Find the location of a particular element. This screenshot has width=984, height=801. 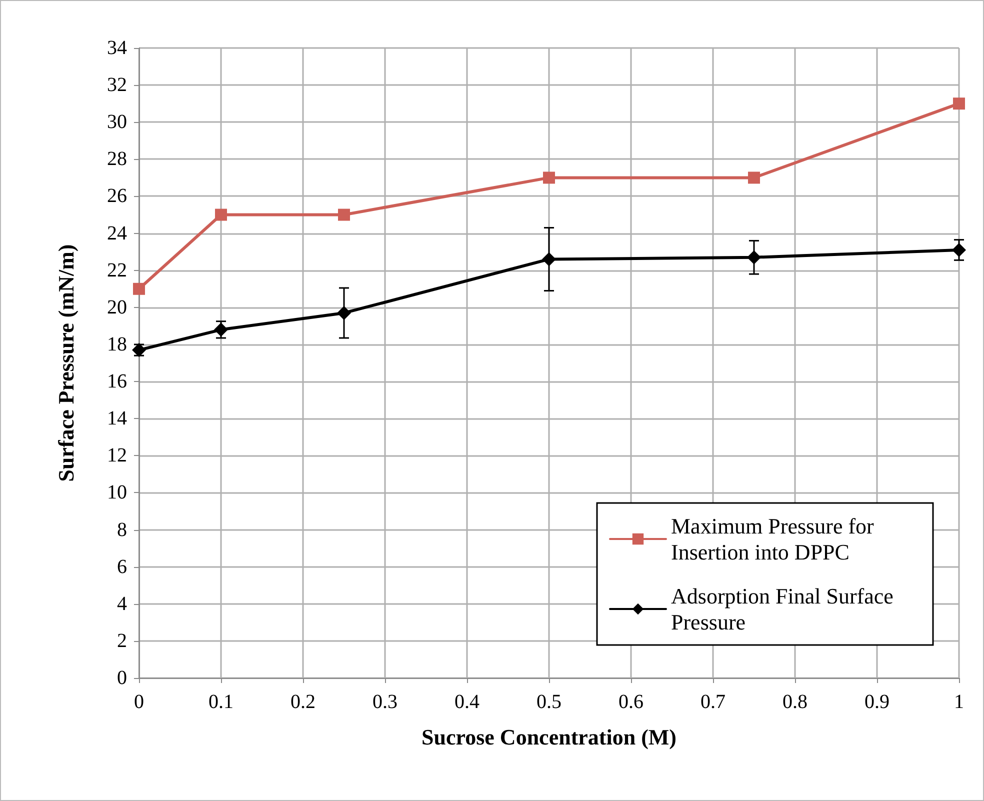

x-tick-label: 1 is located at coordinates (959, 702).